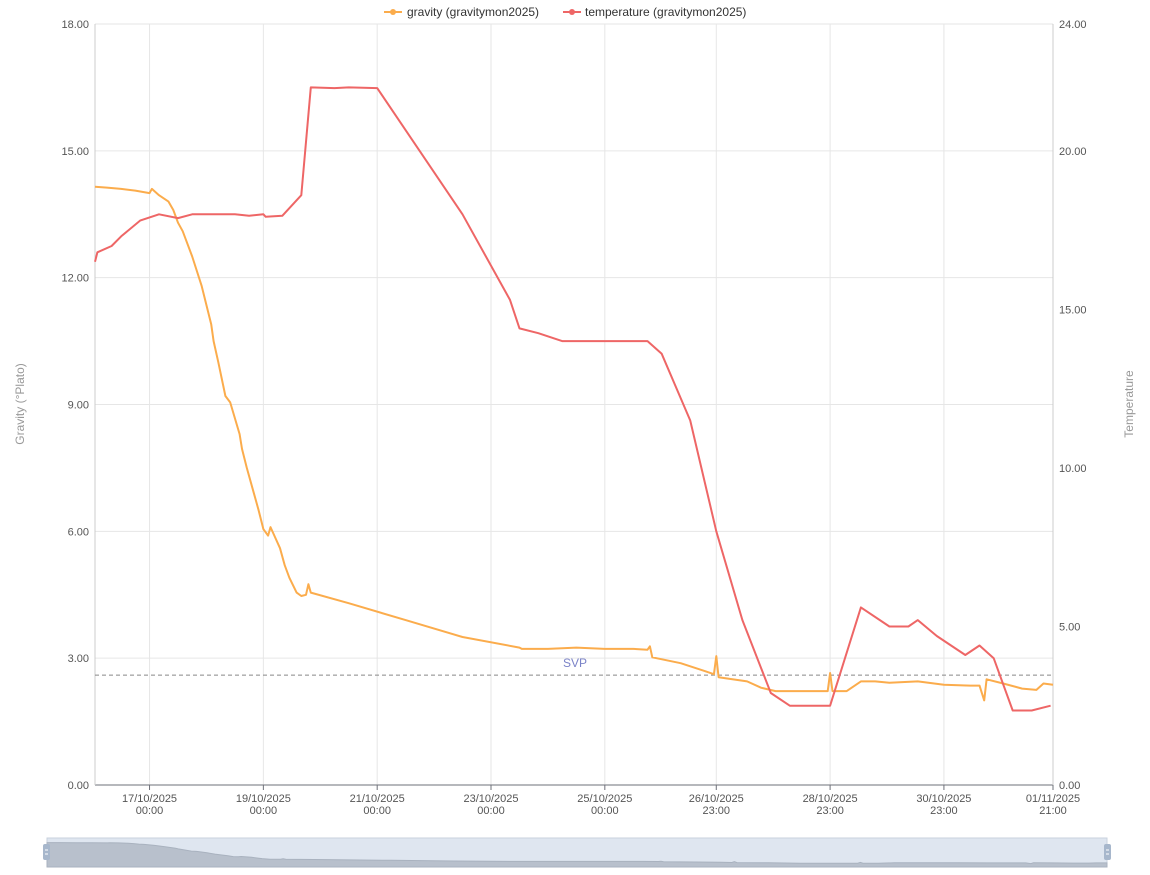  What do you see at coordinates (1129, 404) in the screenshot?
I see `y-right-axis-title: Temperature` at bounding box center [1129, 404].